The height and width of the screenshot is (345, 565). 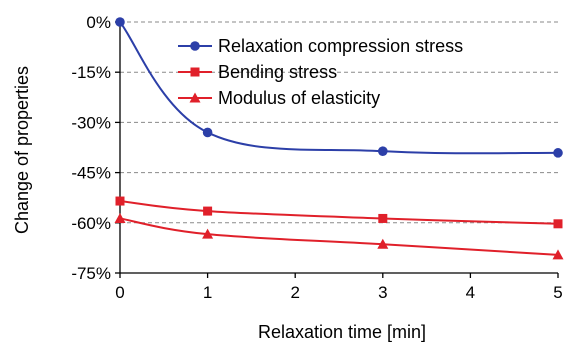 What do you see at coordinates (91, 122) in the screenshot?
I see `y-tick-label: -30%` at bounding box center [91, 122].